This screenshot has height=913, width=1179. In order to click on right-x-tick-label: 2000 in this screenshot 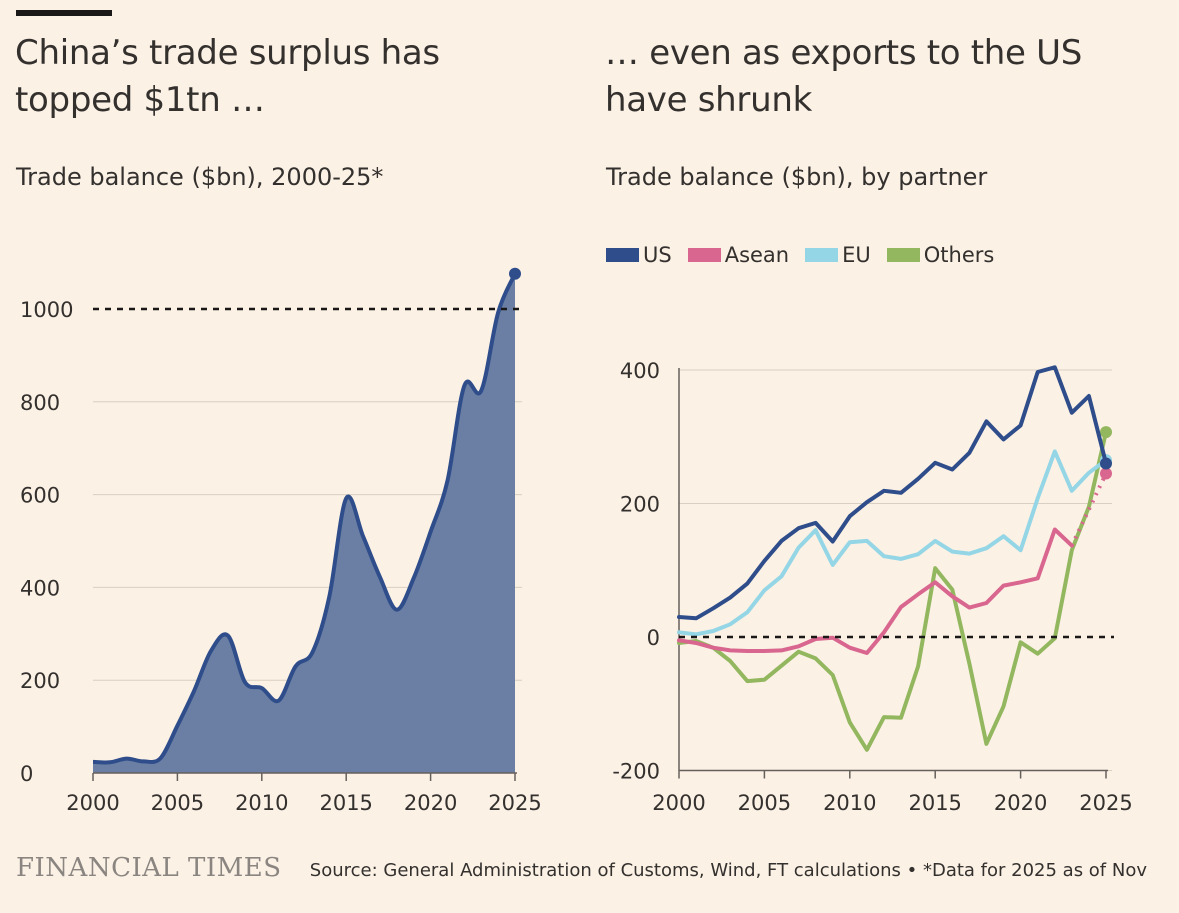, I will do `click(678, 803)`.